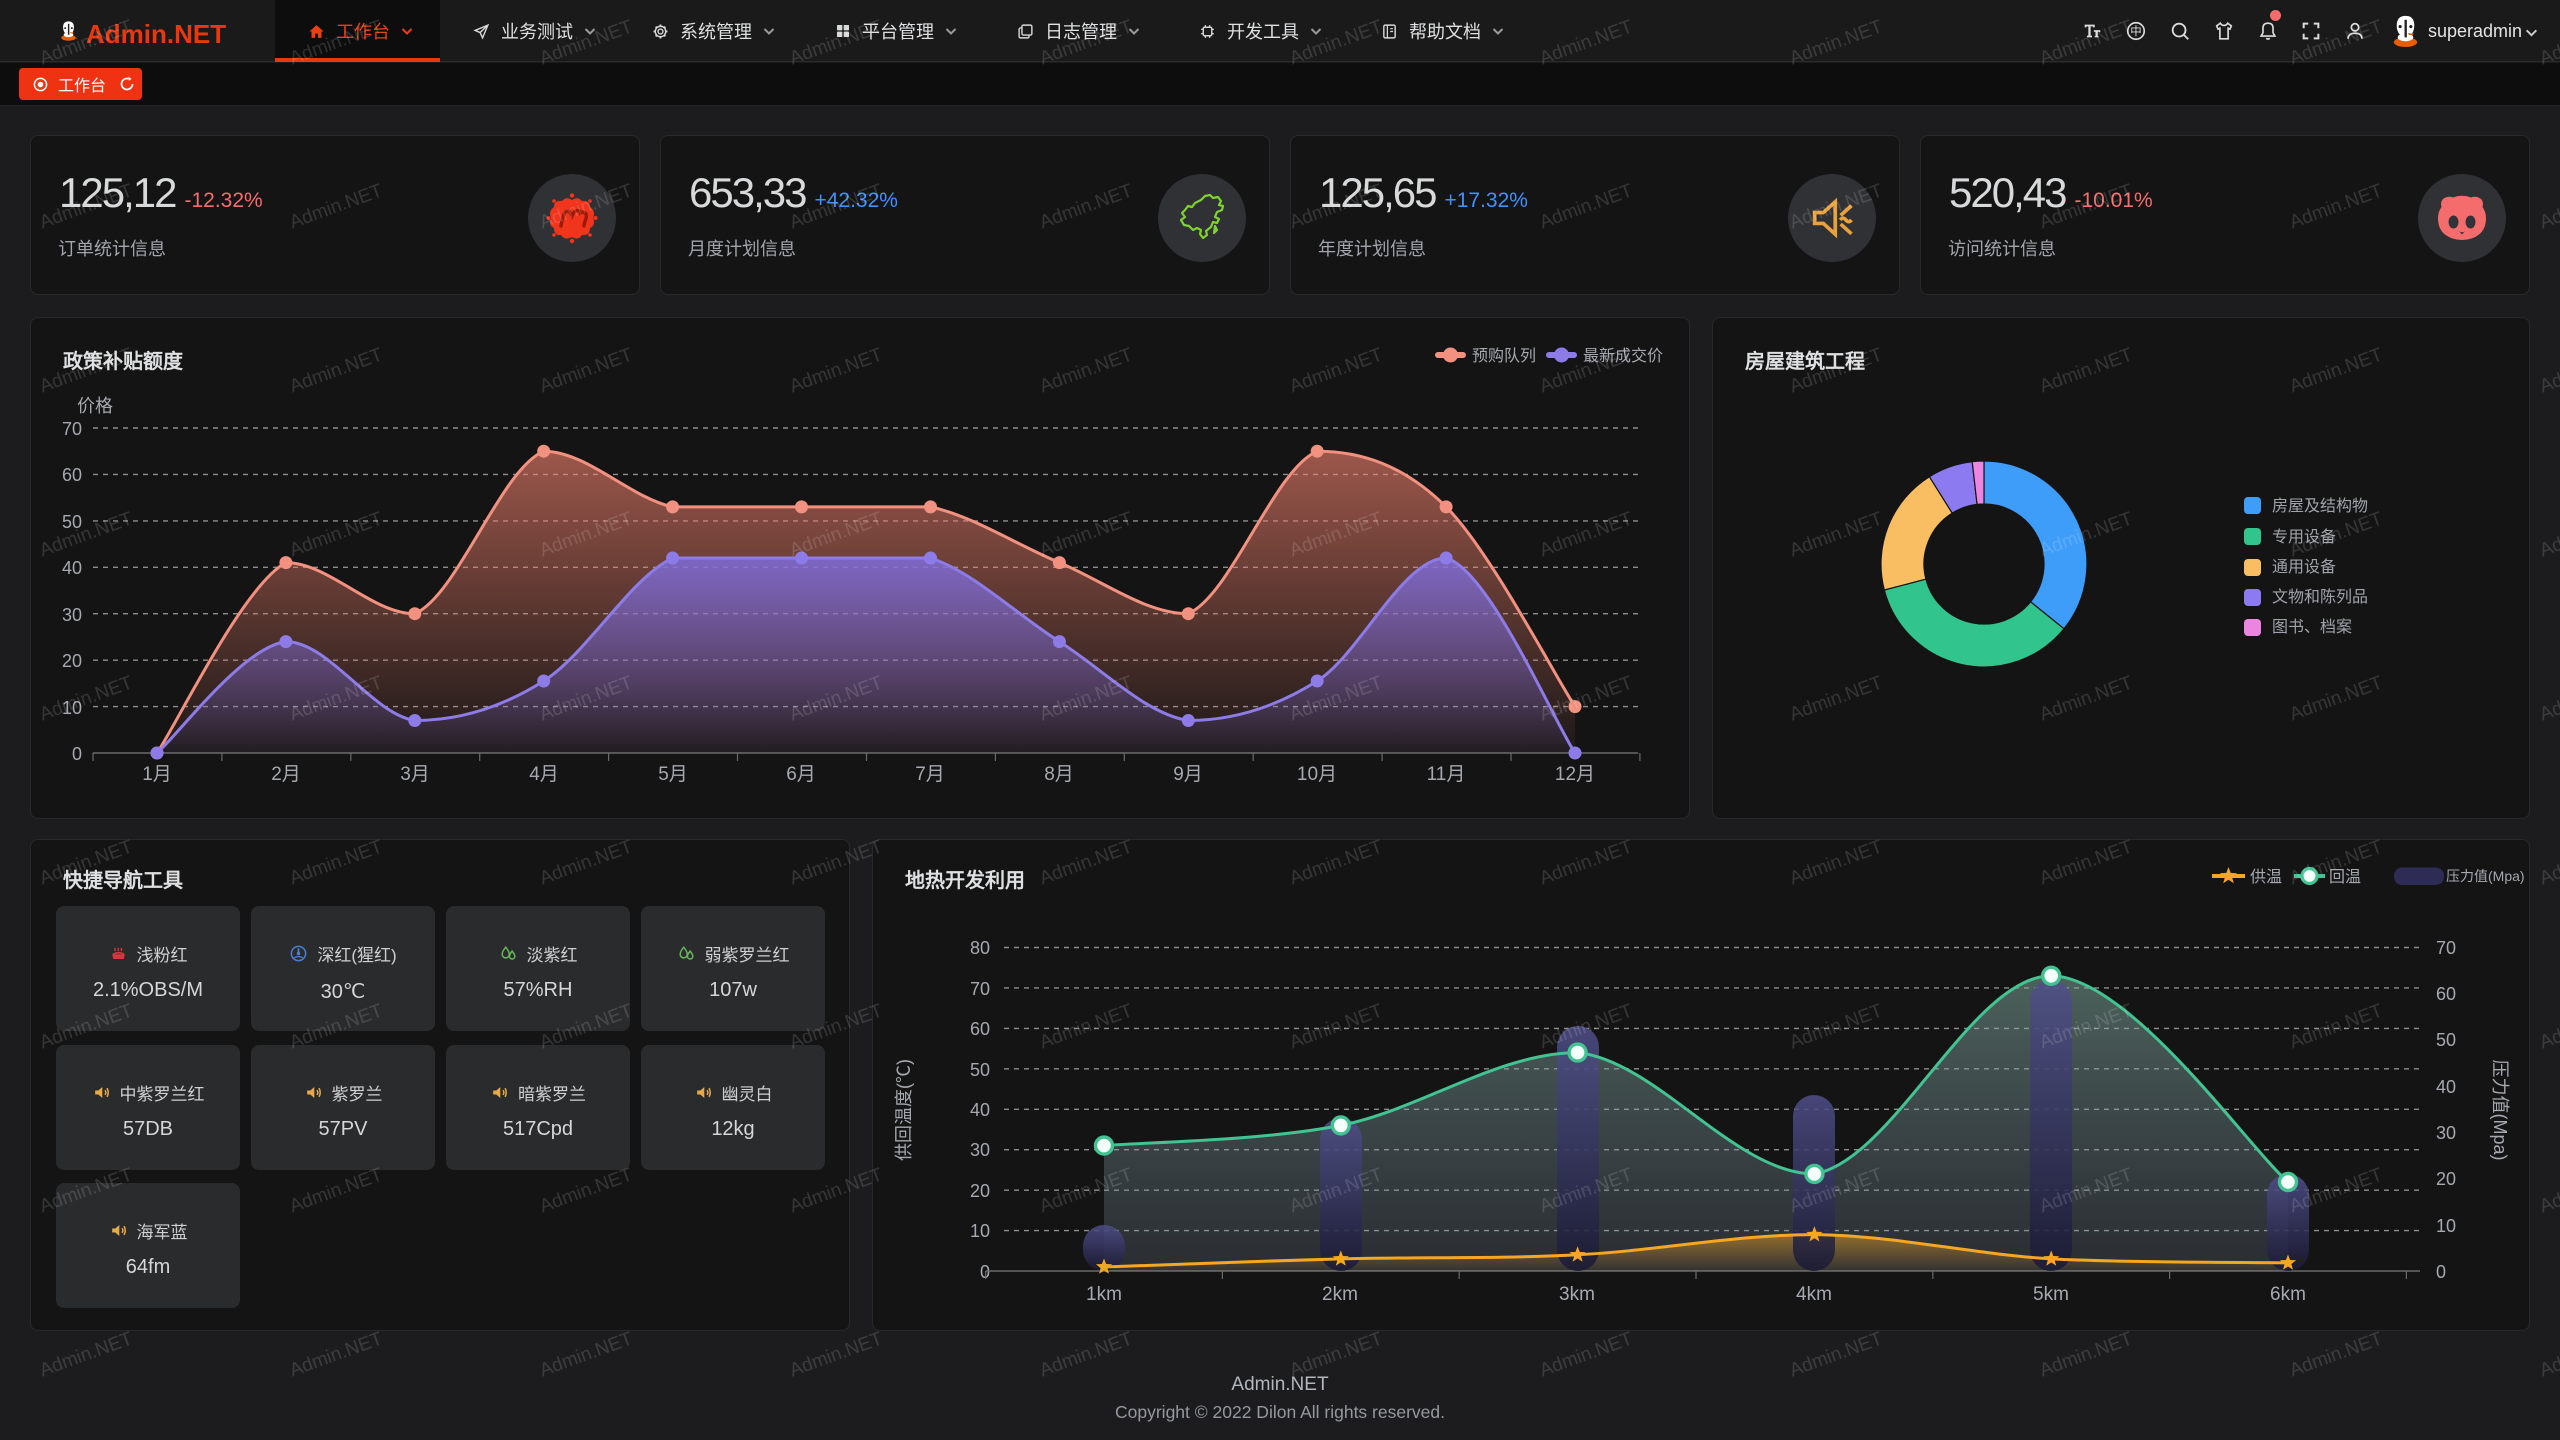 The height and width of the screenshot is (1440, 2560). Describe the element at coordinates (1340, 1294) in the screenshot. I see `svg-text: 2km` at that location.